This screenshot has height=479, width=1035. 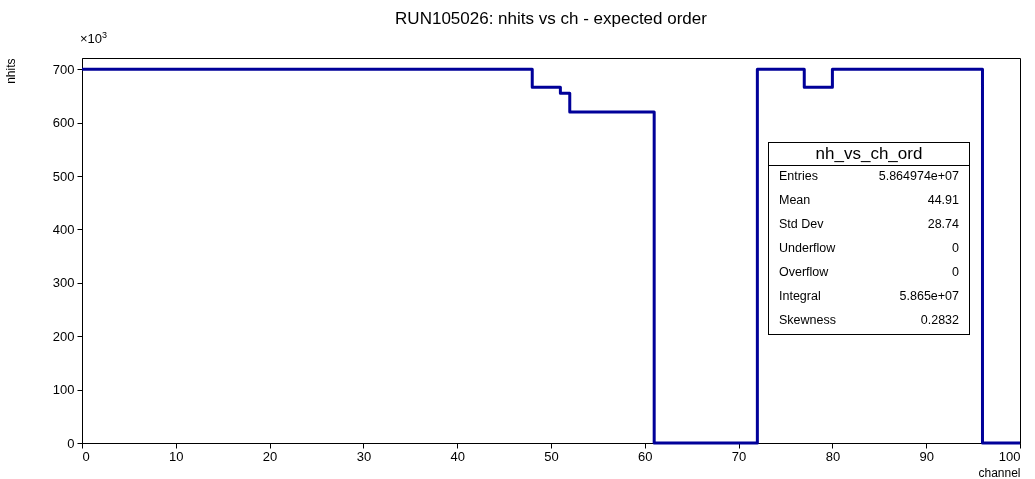 I want to click on annotation: 5.864974e+07, so click(x=918, y=177).